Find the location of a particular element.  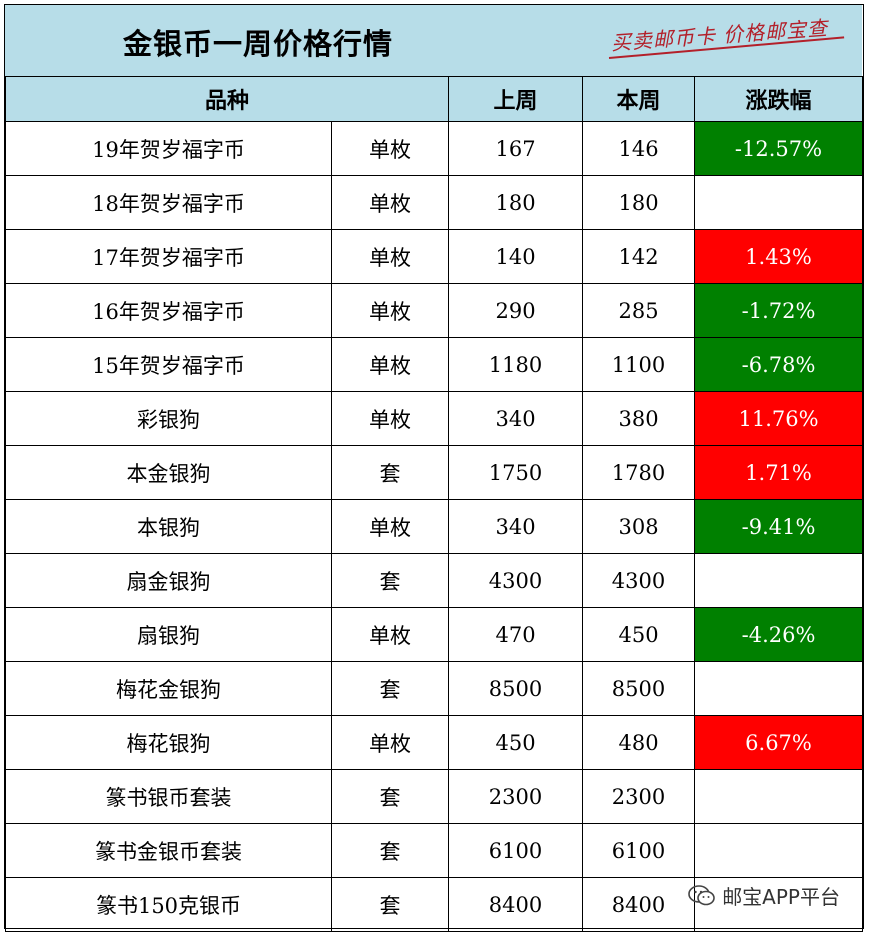

cell-change: 11.76% is located at coordinates (779, 418).